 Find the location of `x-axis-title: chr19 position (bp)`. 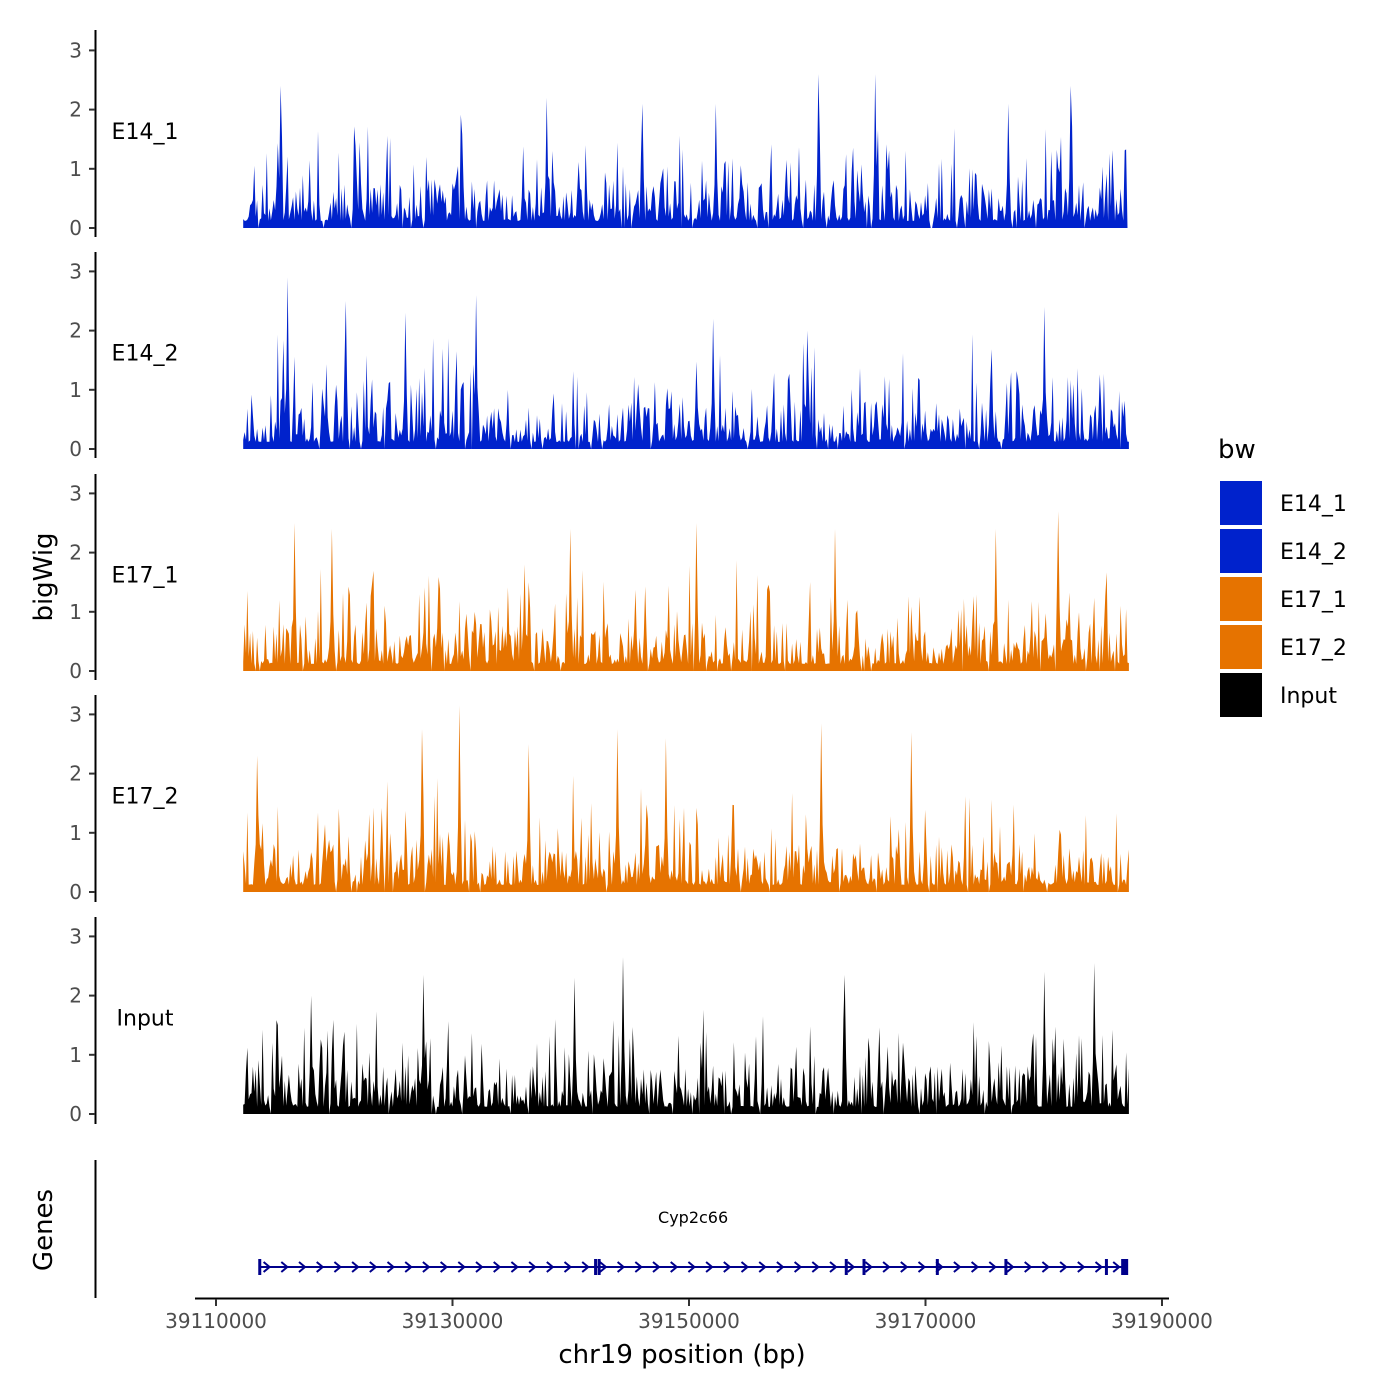

x-axis-title: chr19 position (bp) is located at coordinates (681, 1355).